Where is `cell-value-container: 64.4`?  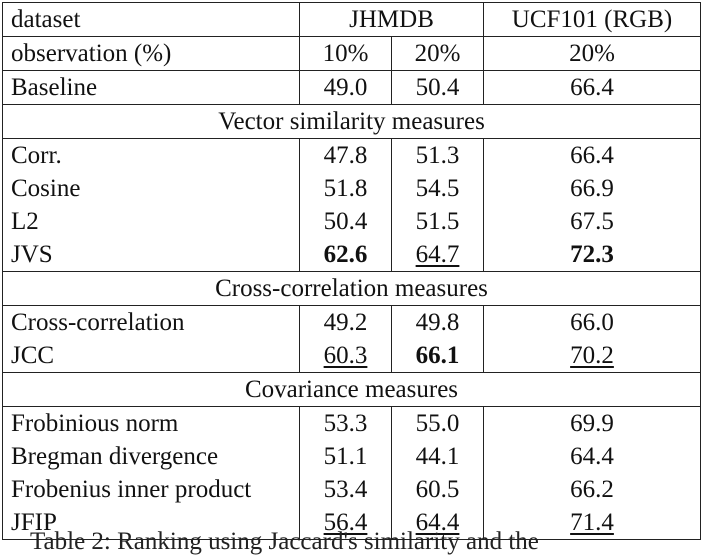 cell-value-container: 64.4 is located at coordinates (437, 523).